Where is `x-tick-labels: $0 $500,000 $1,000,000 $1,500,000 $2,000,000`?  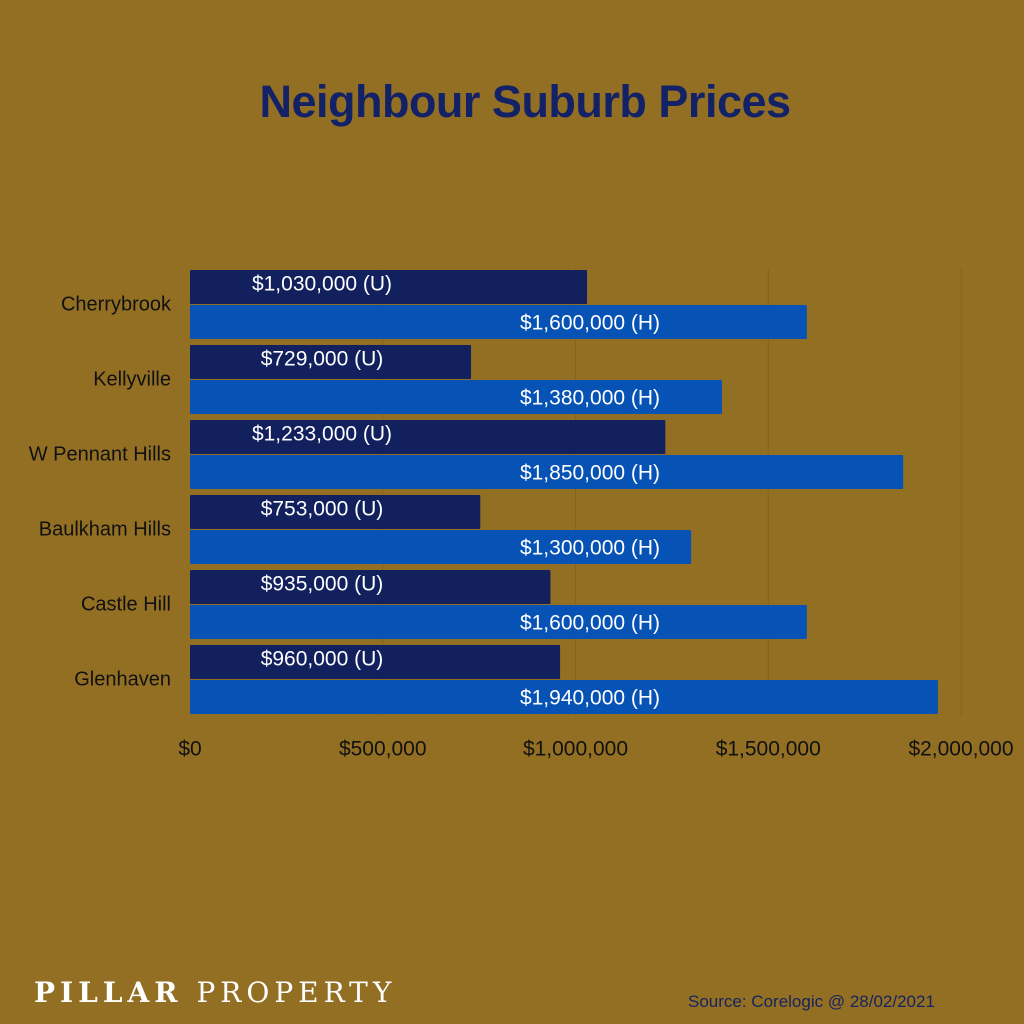 x-tick-labels: $0 $500,000 $1,000,000 $1,500,000 $2,000,000 is located at coordinates (595, 749).